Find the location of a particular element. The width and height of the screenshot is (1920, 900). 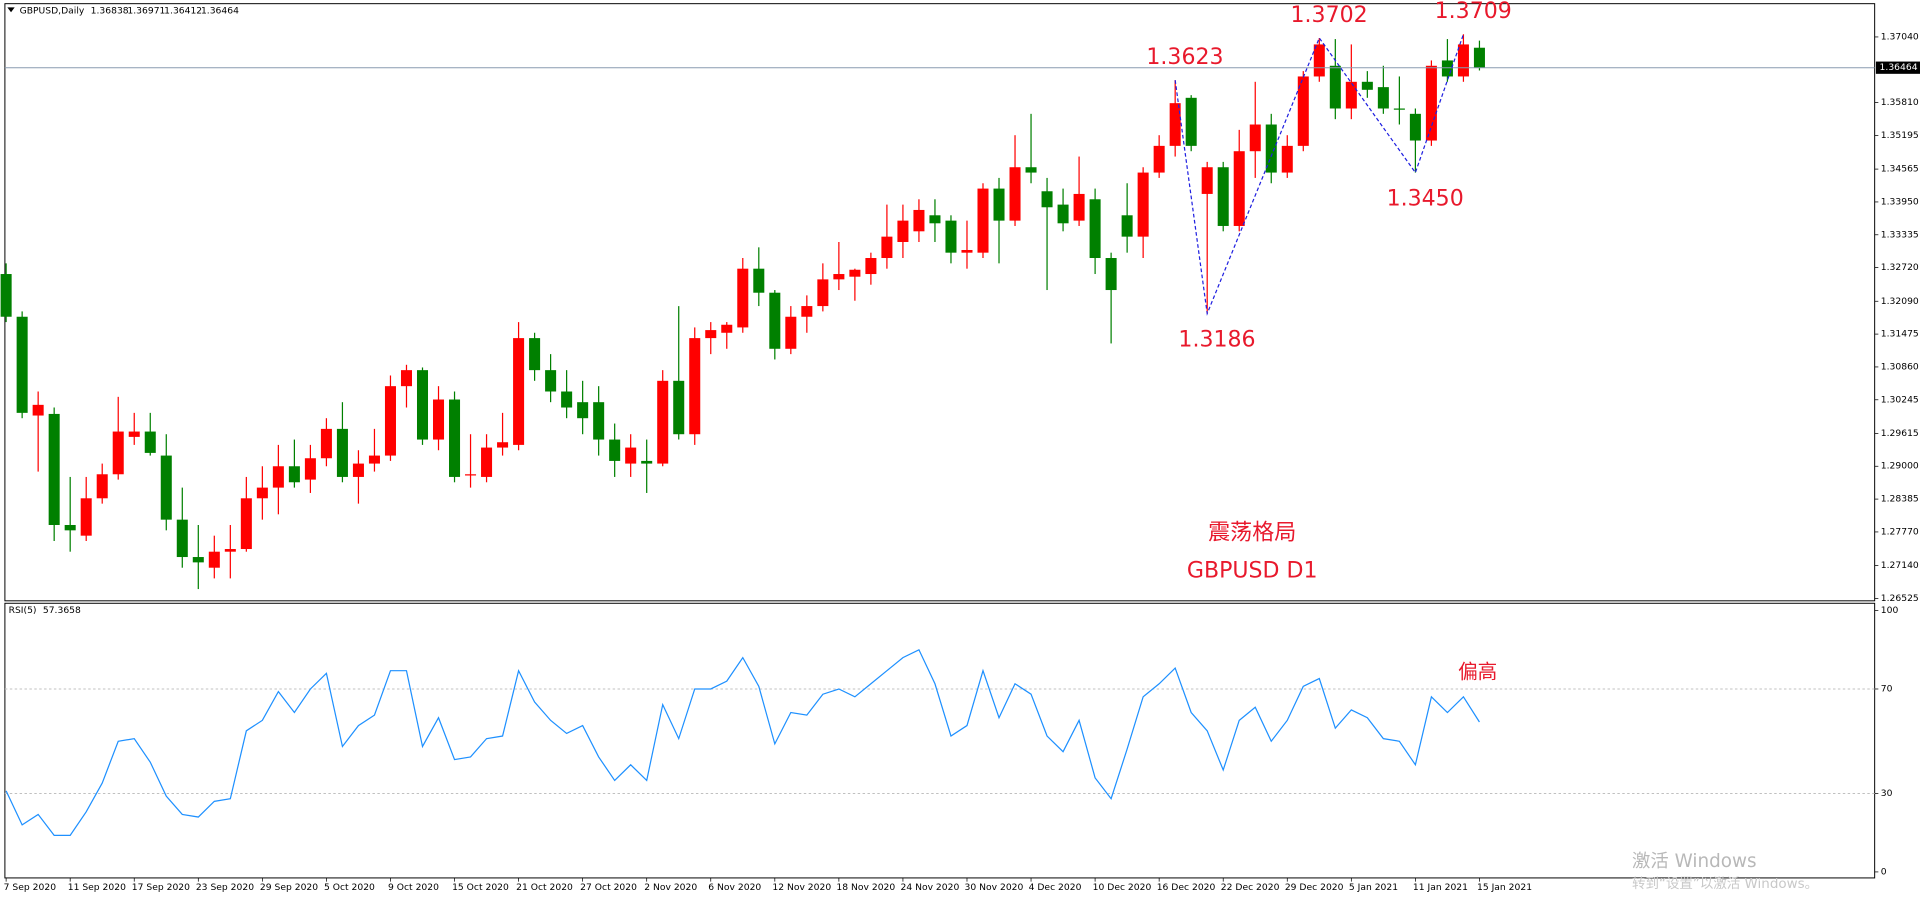

x-tick-label: 9 Oct 2020 is located at coordinates (413, 887).